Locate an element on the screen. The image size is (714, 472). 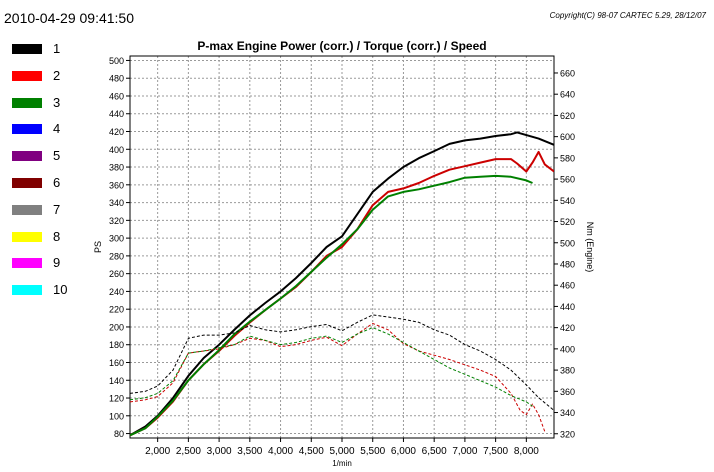
legend-label: 8 is located at coordinates (57, 236).